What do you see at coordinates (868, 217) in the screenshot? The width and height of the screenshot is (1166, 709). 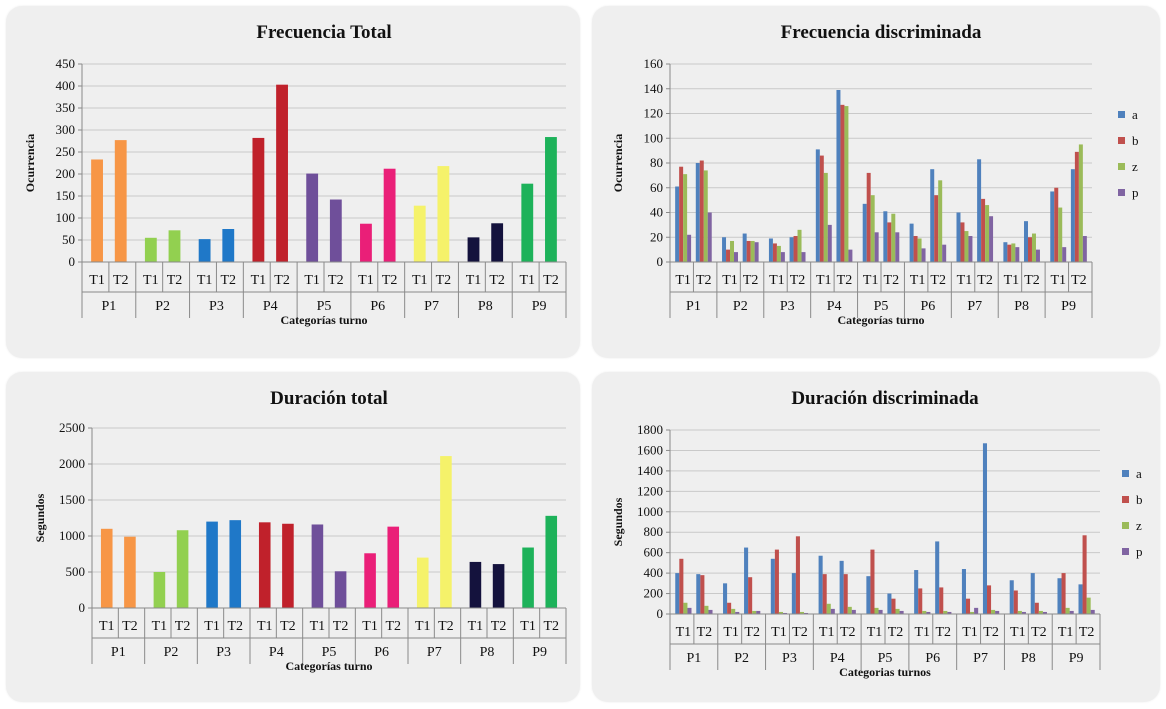 I see `bar-b-P5-T1` at bounding box center [868, 217].